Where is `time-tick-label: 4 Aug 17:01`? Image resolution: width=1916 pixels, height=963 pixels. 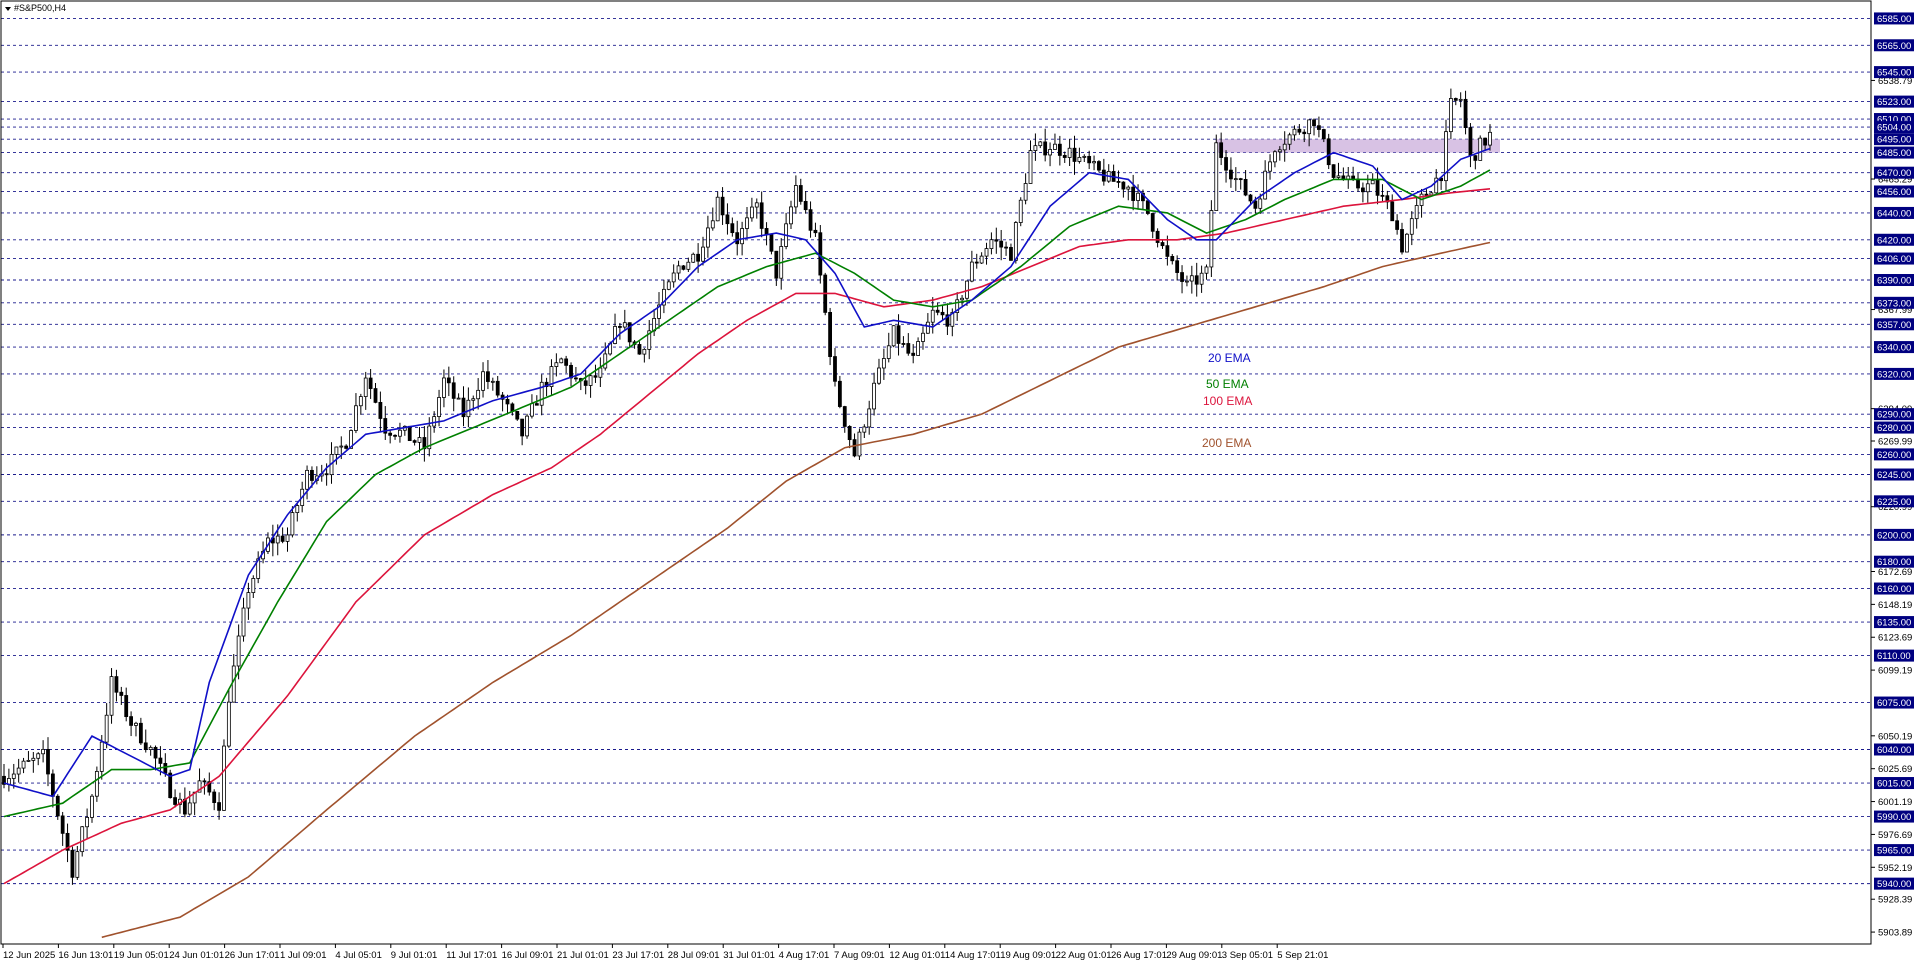 time-tick-label: 4 Aug 17:01 is located at coordinates (804, 955).